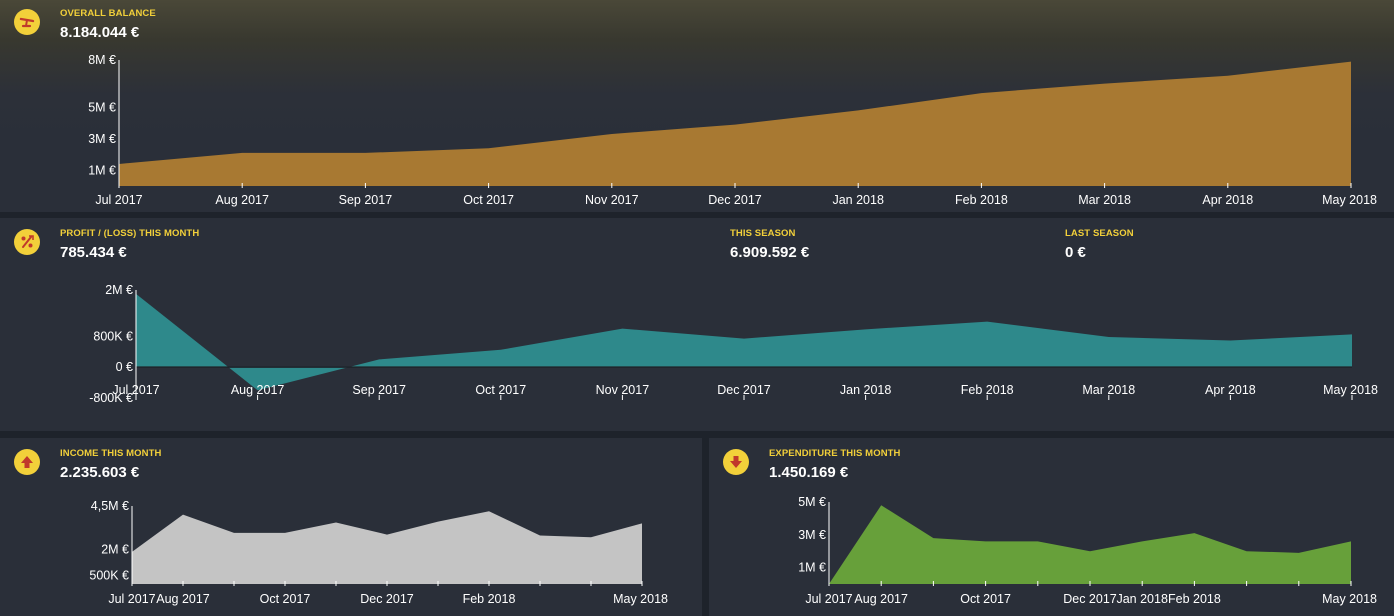  I want to click on balance-x-tick-label: Aug 2017, so click(242, 200).